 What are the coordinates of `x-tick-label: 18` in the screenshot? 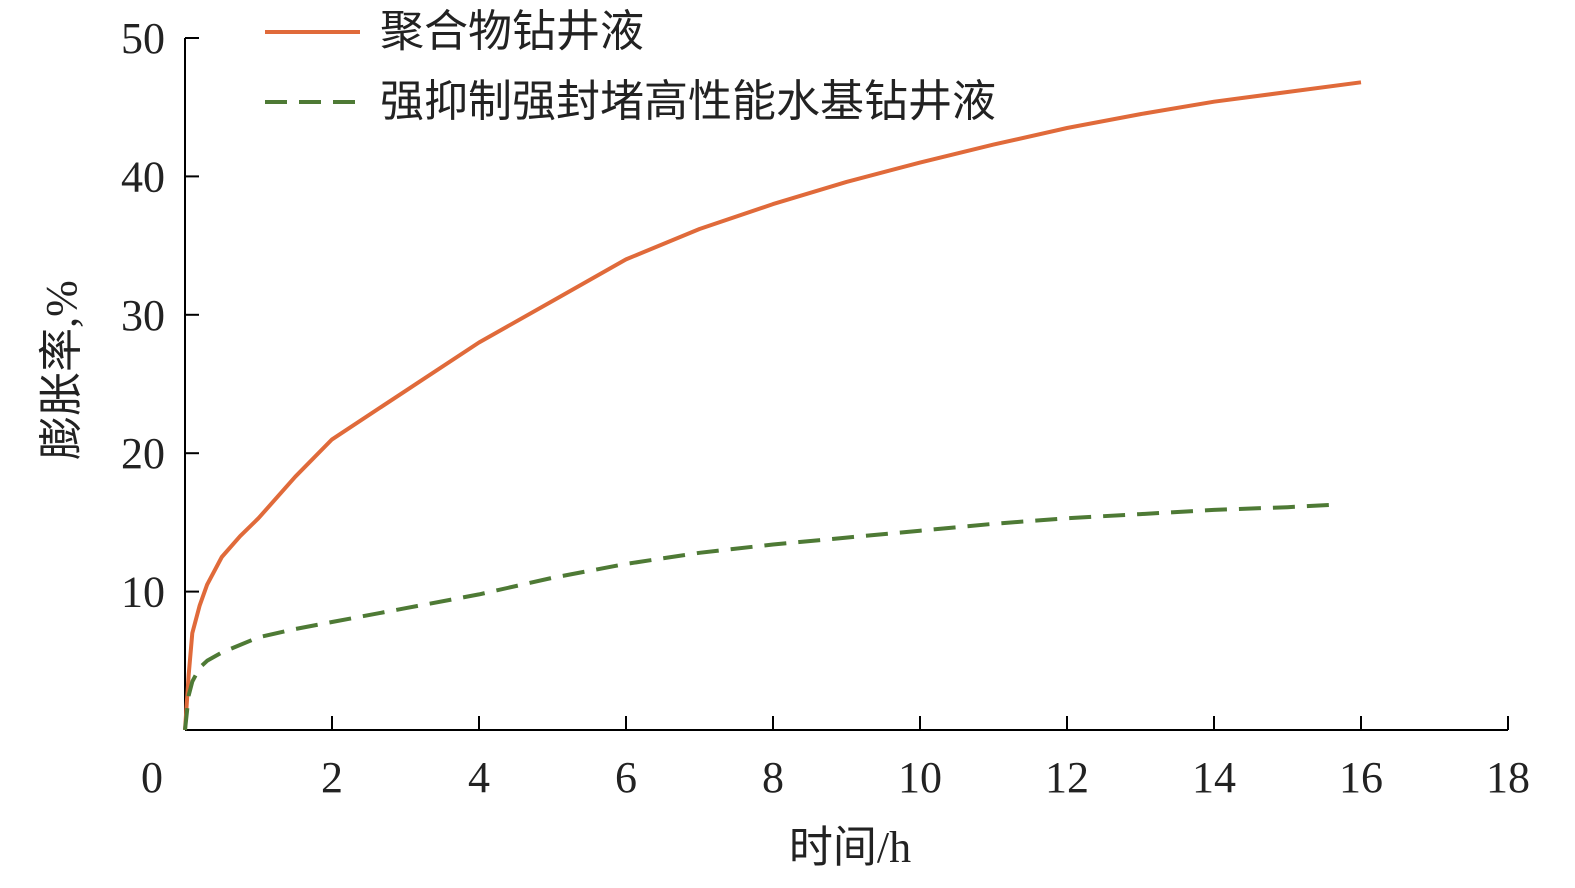 It's located at (1508, 777).